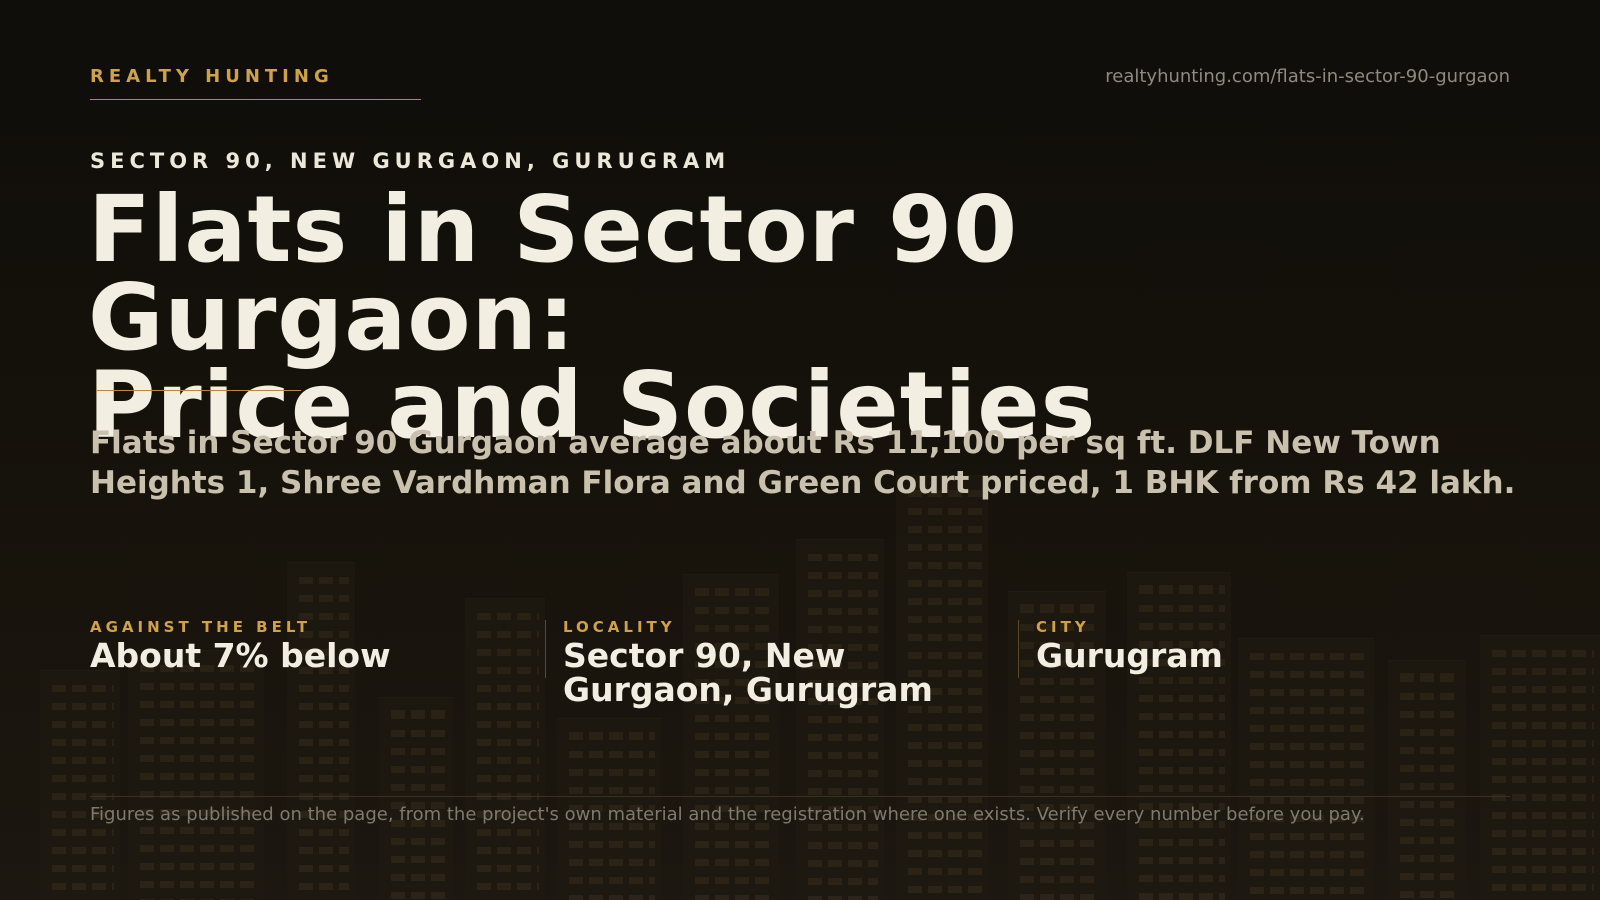 This screenshot has width=1600, height=900. Describe the element at coordinates (1063, 627) in the screenshot. I see `stat-label: CITY` at that location.